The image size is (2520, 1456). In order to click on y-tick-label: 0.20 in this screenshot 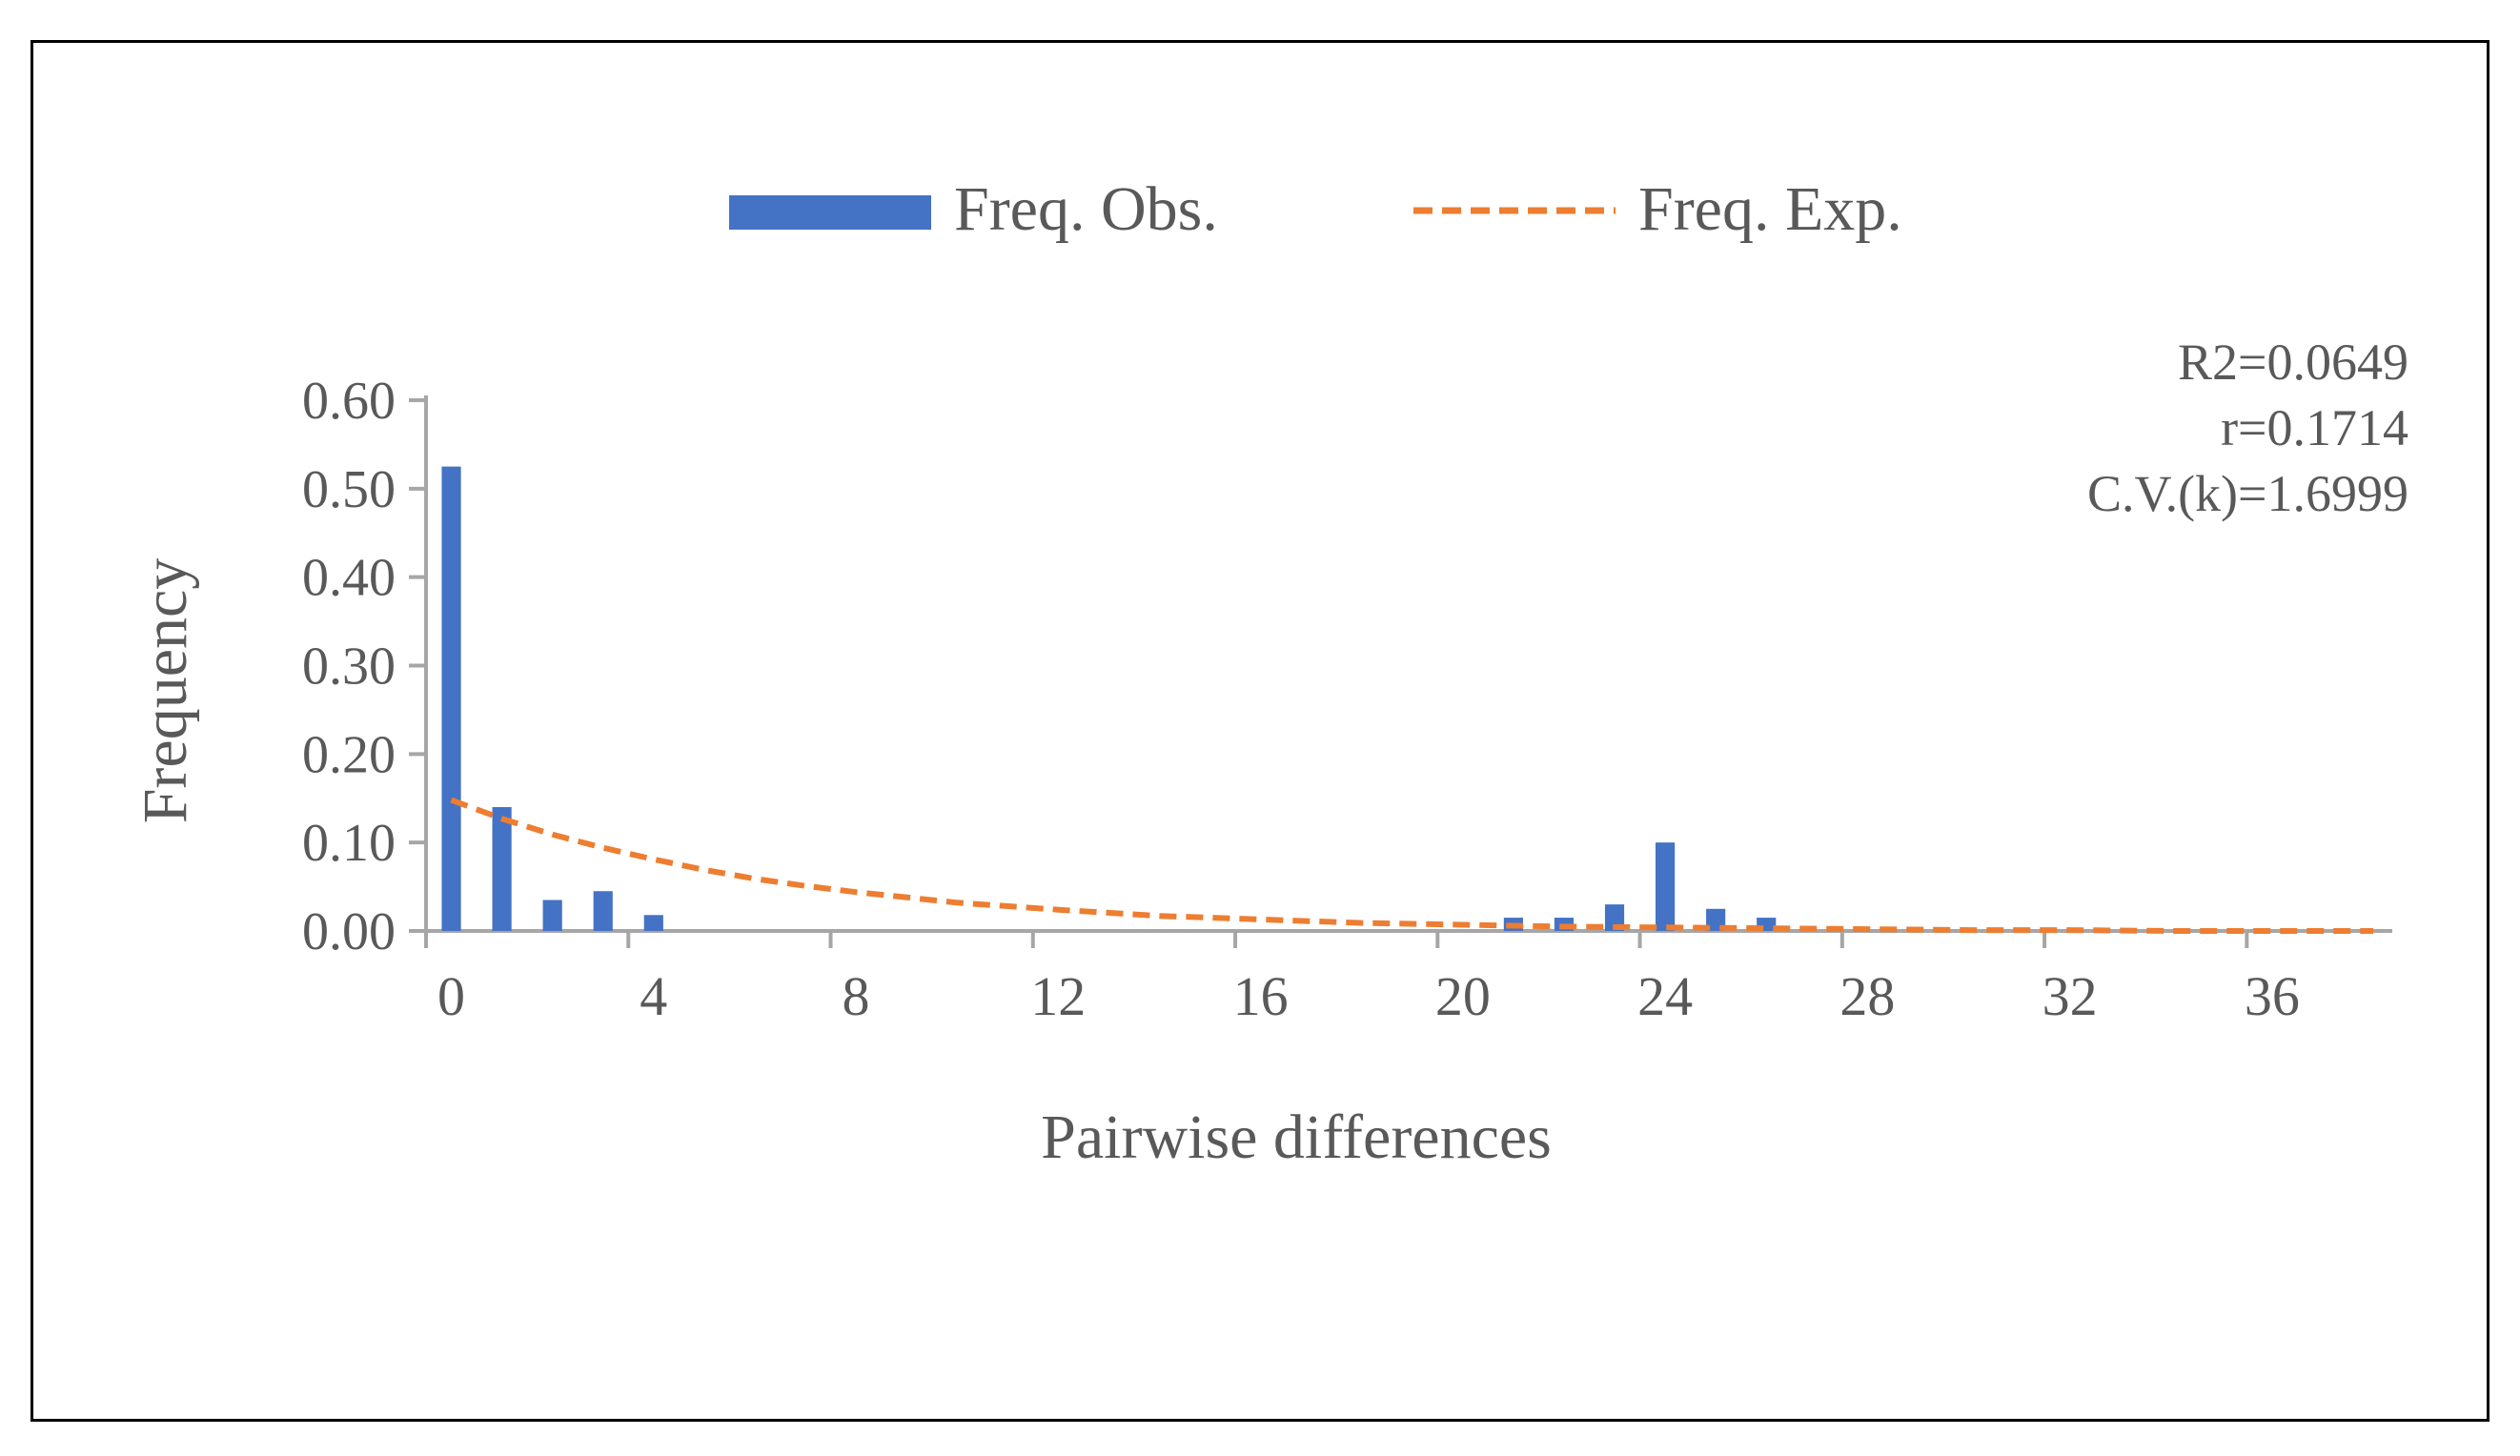, I will do `click(349, 754)`.